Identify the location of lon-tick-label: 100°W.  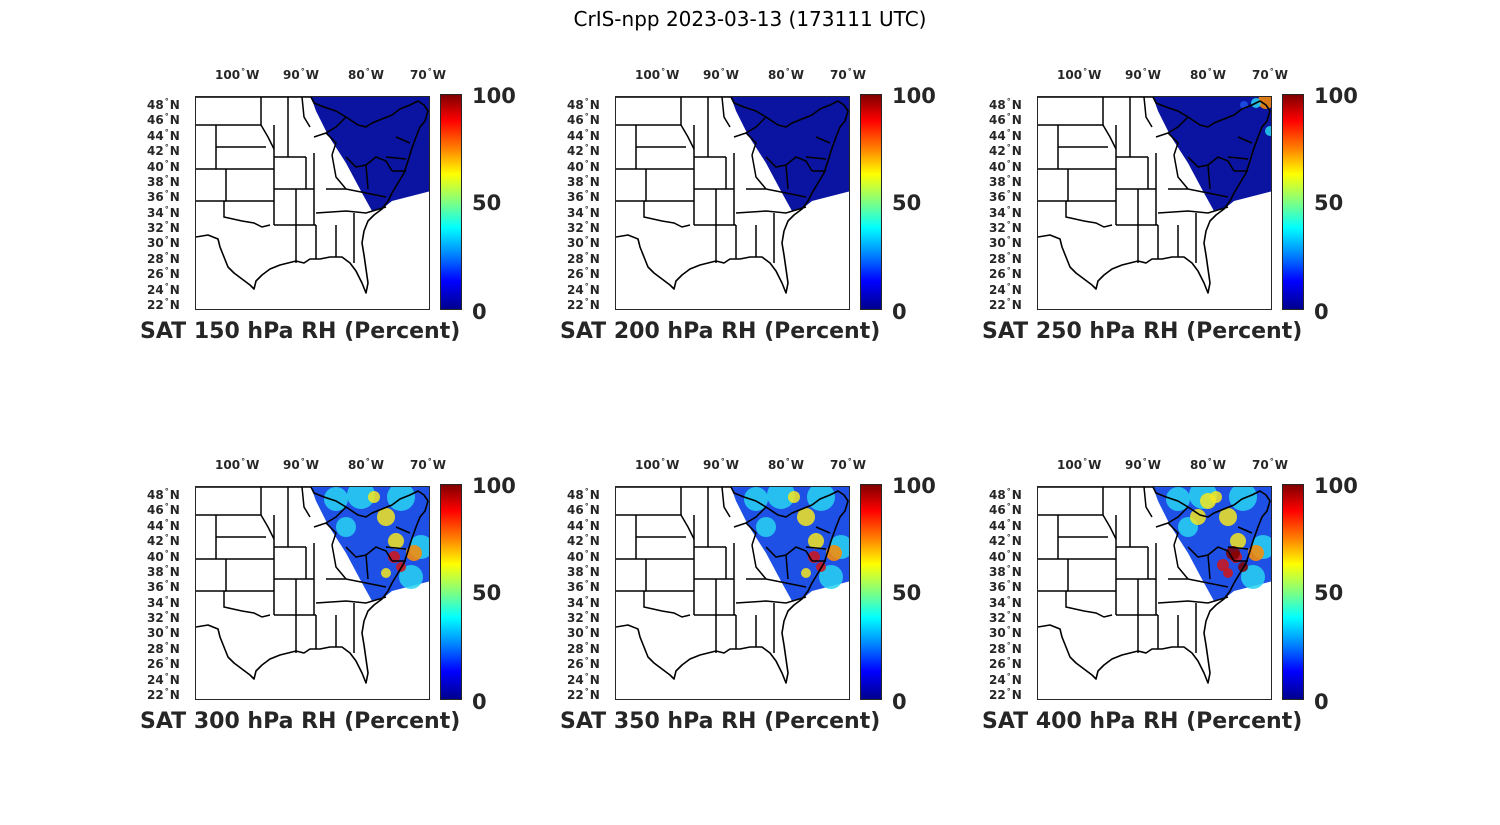
(237, 464).